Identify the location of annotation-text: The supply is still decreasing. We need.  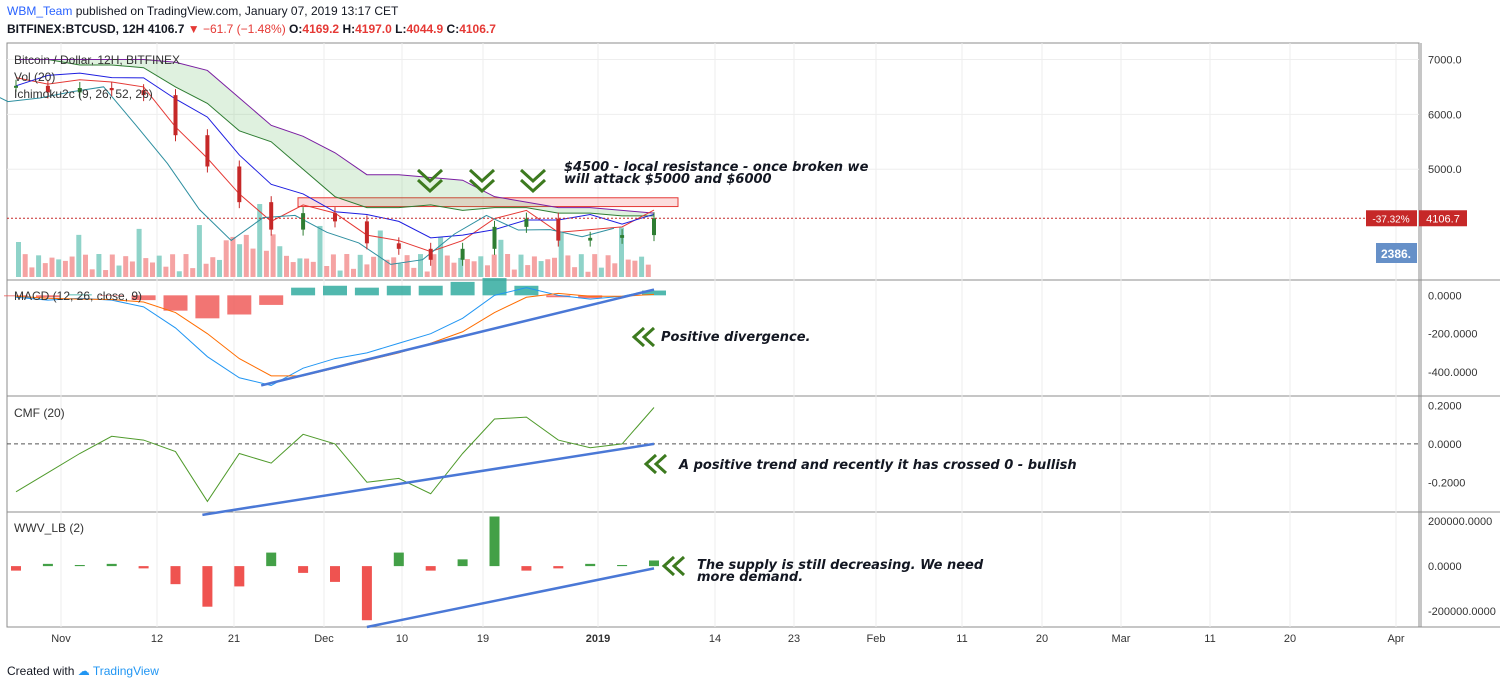
(840, 565).